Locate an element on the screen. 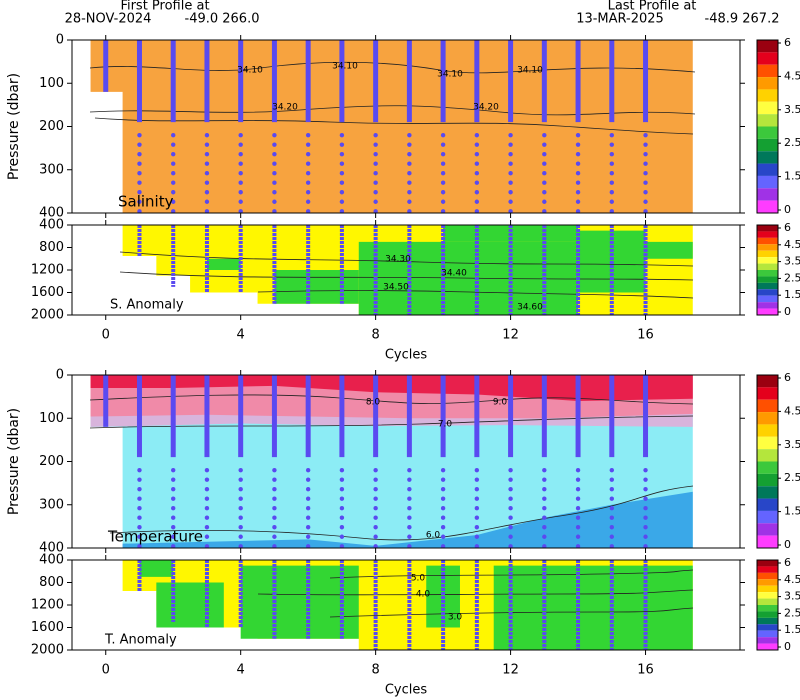  y-tick-label: 0 is located at coordinates (60, 375).